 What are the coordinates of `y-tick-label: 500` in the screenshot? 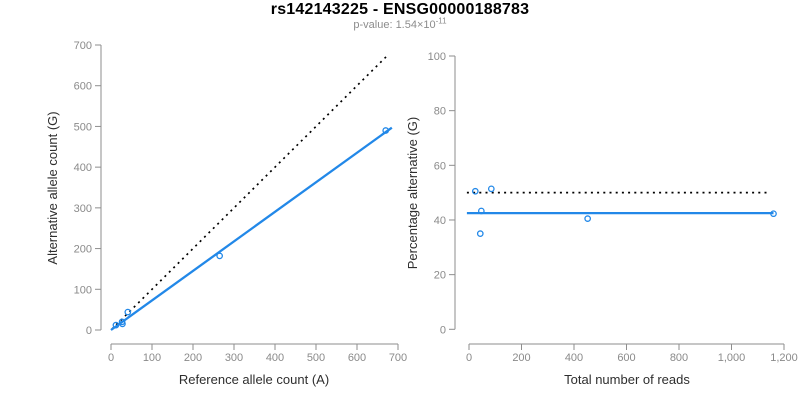 It's located at (83, 127).